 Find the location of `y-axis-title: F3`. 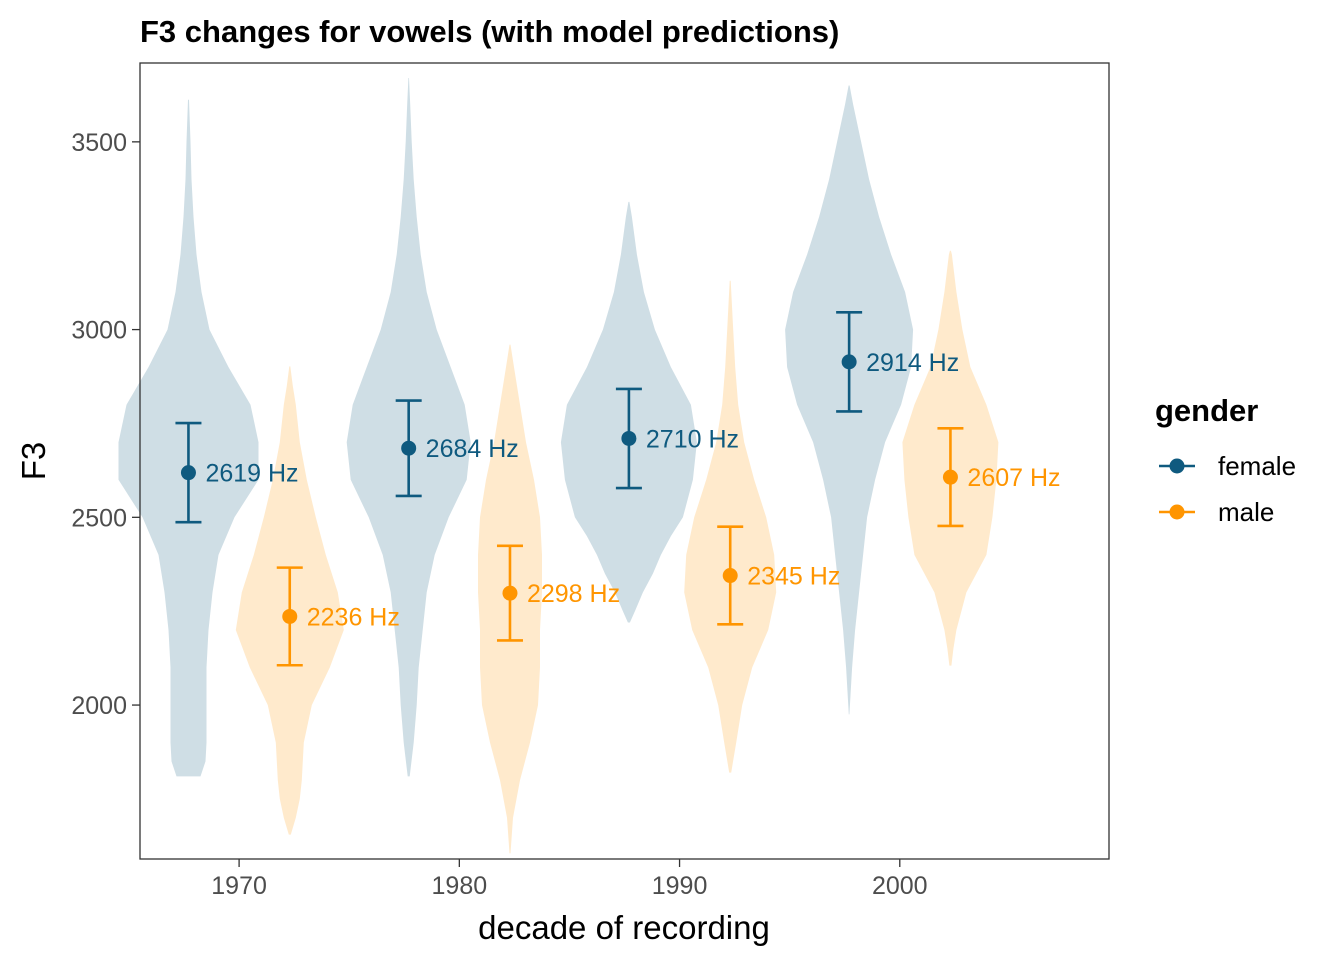

y-axis-title: F3 is located at coordinates (33, 461).